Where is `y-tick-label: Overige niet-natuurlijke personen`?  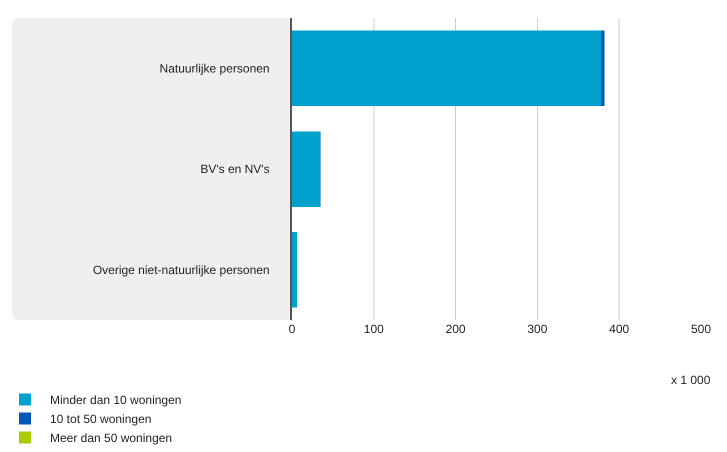 y-tick-label: Overige niet-natuurlijke personen is located at coordinates (181, 269).